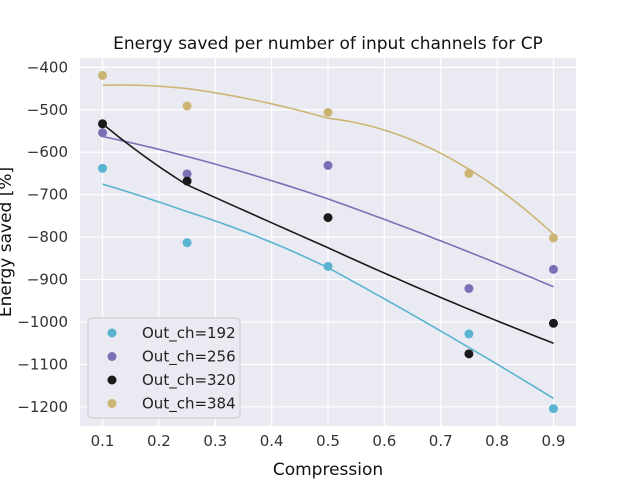  I want to click on x-tick-label: 0.6, so click(384, 441).